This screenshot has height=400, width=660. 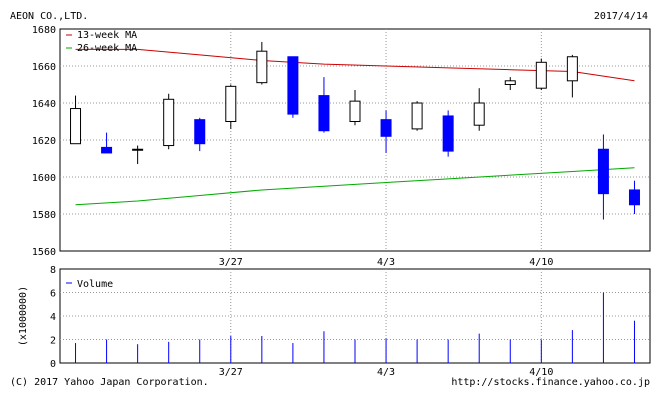 I want to click on legend-label: 13-week MA, so click(x=107, y=35).